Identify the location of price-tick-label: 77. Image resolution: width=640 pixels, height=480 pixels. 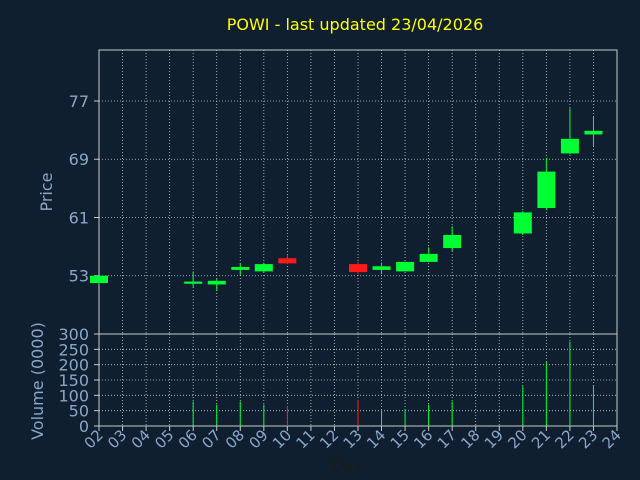
(79, 101).